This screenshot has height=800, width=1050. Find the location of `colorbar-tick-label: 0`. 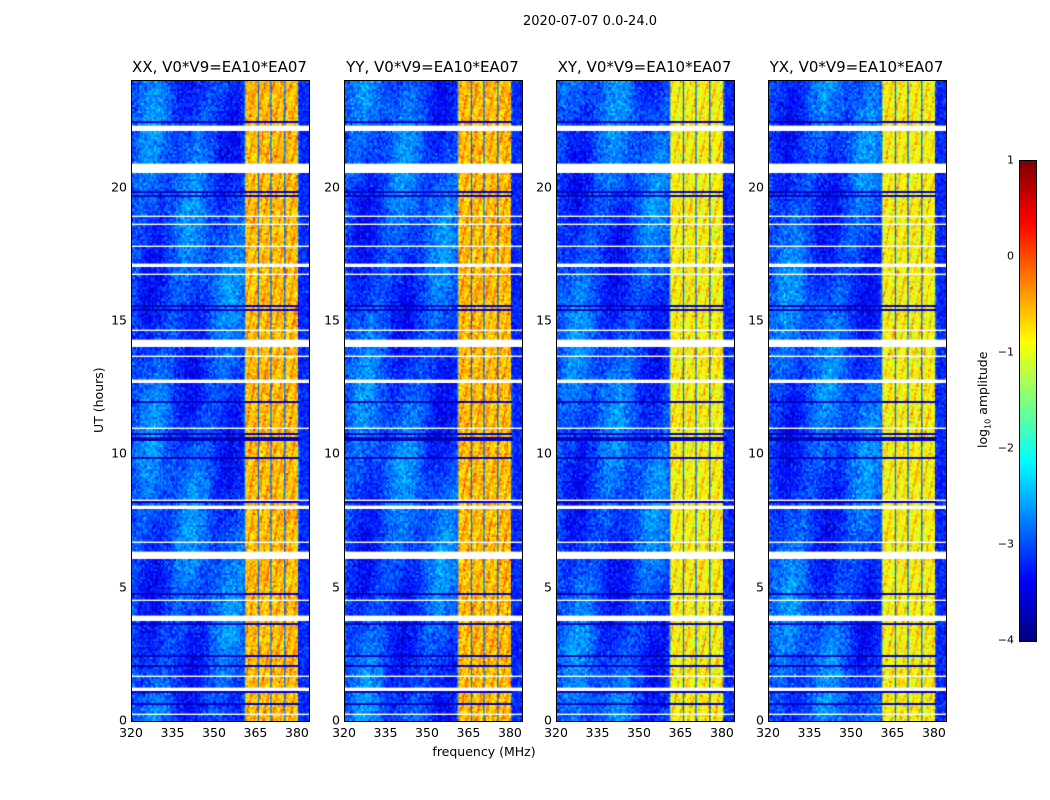

colorbar-tick-label: 0 is located at coordinates (1010, 256).